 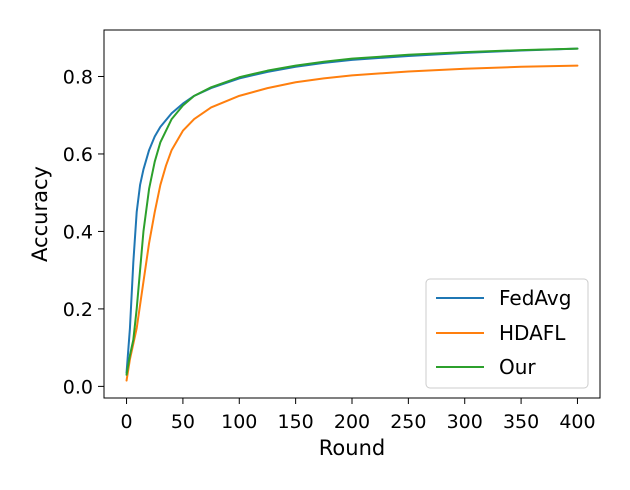 What do you see at coordinates (577, 422) in the screenshot?
I see `x-tick-label: 400` at bounding box center [577, 422].